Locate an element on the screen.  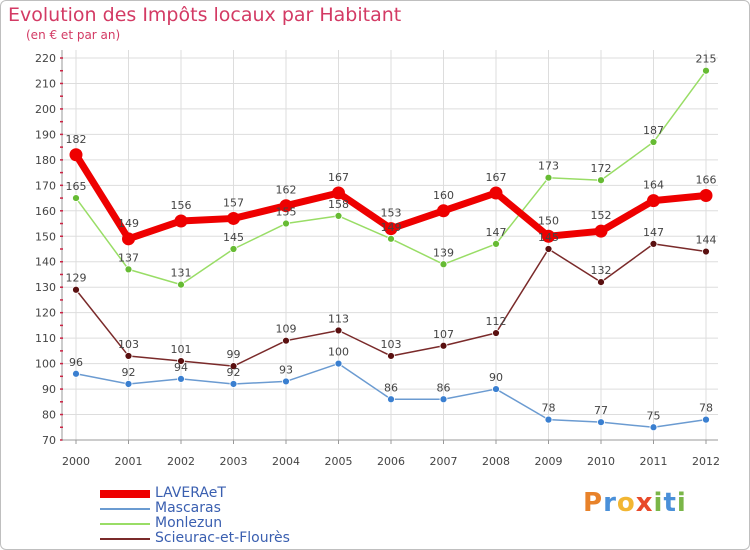
proxiti-logo: Proxiti is located at coordinates (635, 503).